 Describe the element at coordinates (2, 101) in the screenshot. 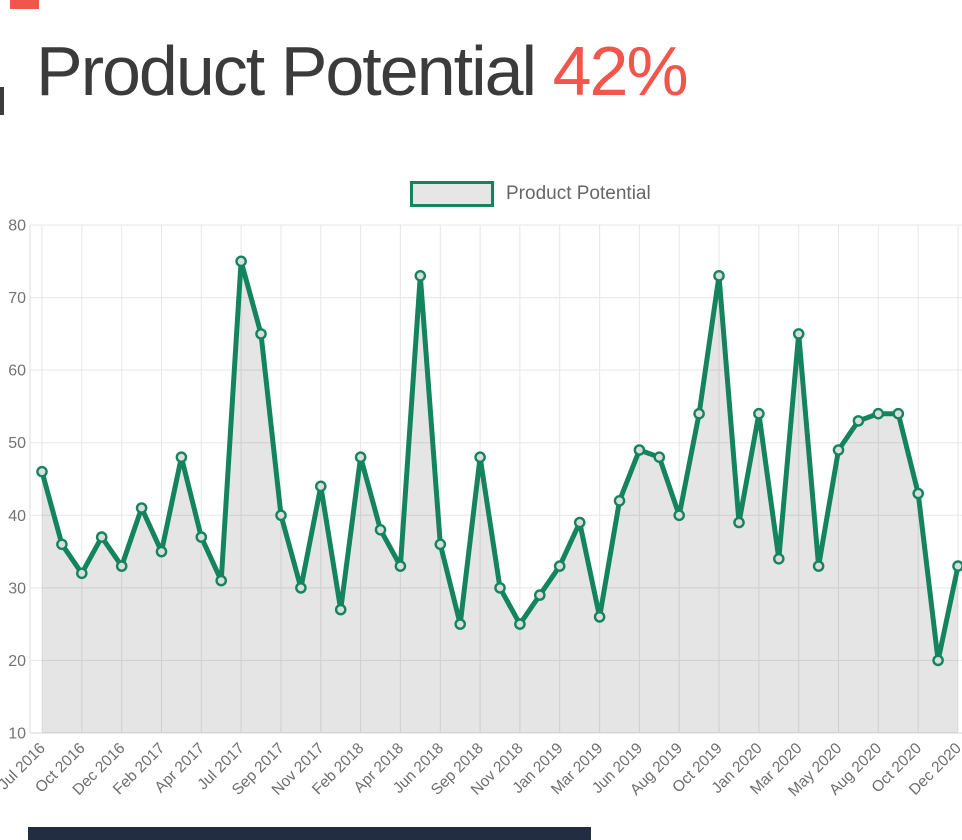

I see `left-edge-artifact` at that location.